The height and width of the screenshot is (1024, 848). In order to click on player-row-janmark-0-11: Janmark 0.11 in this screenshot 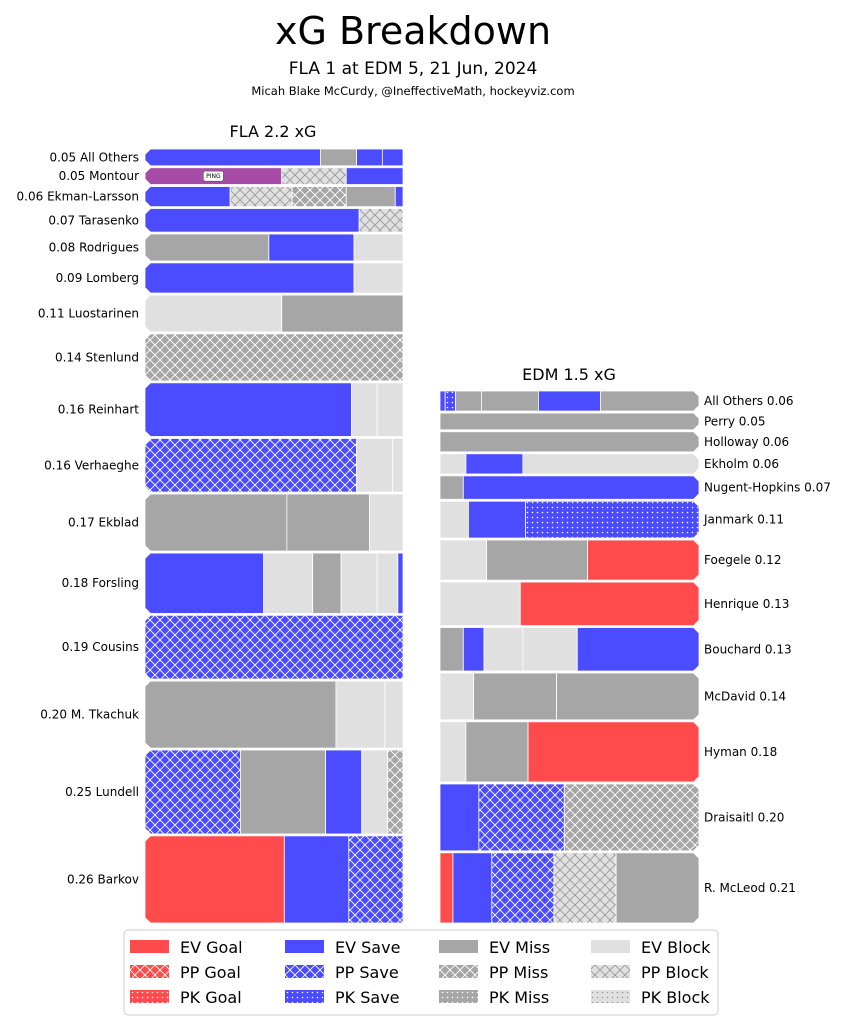, I will do `click(612, 520)`.